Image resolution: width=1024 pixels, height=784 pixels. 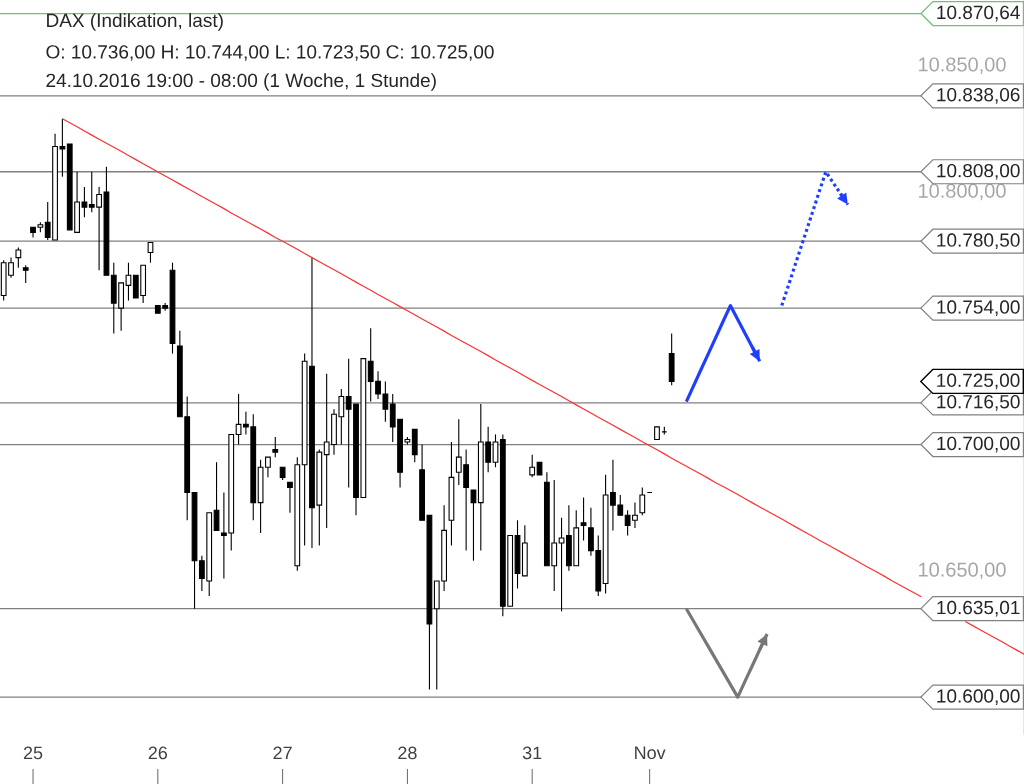 I want to click on ref-line-label: 10.600,00, so click(x=978, y=697).